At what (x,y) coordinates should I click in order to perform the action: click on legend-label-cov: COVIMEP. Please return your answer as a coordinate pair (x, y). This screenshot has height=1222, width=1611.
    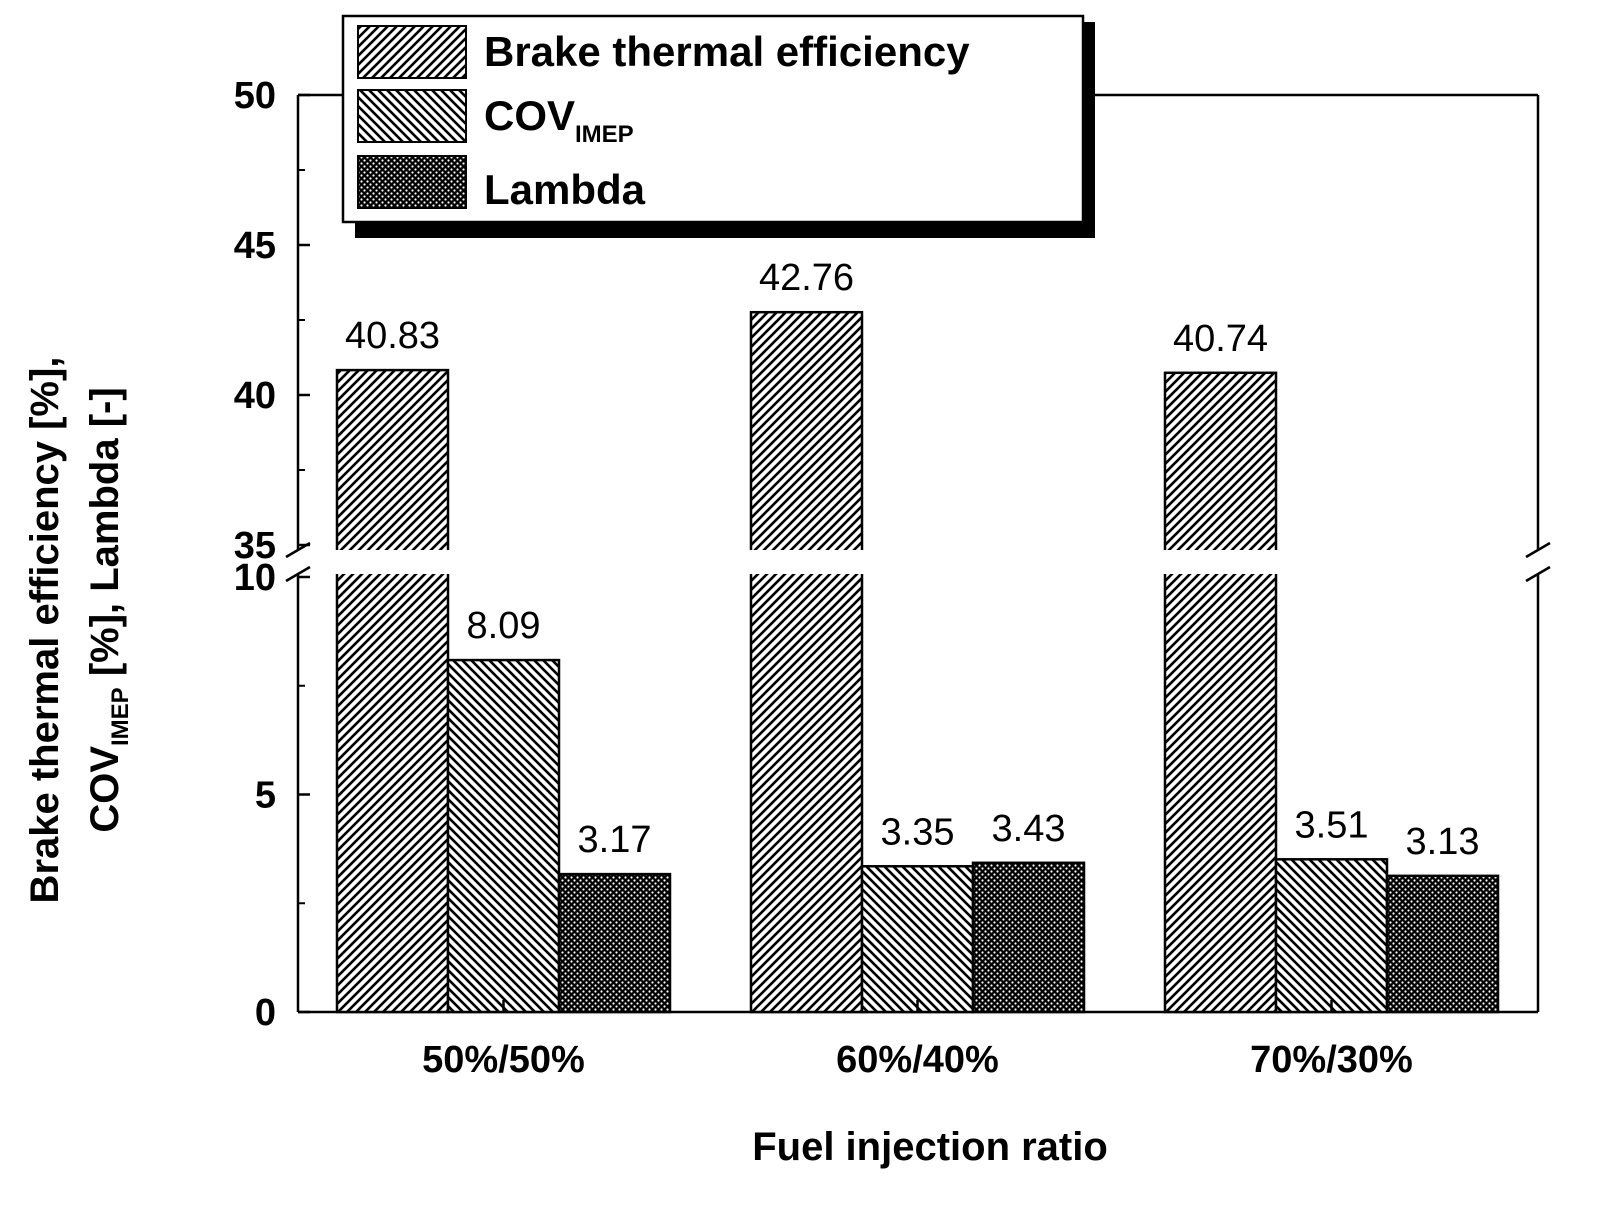
    Looking at the image, I should click on (559, 120).